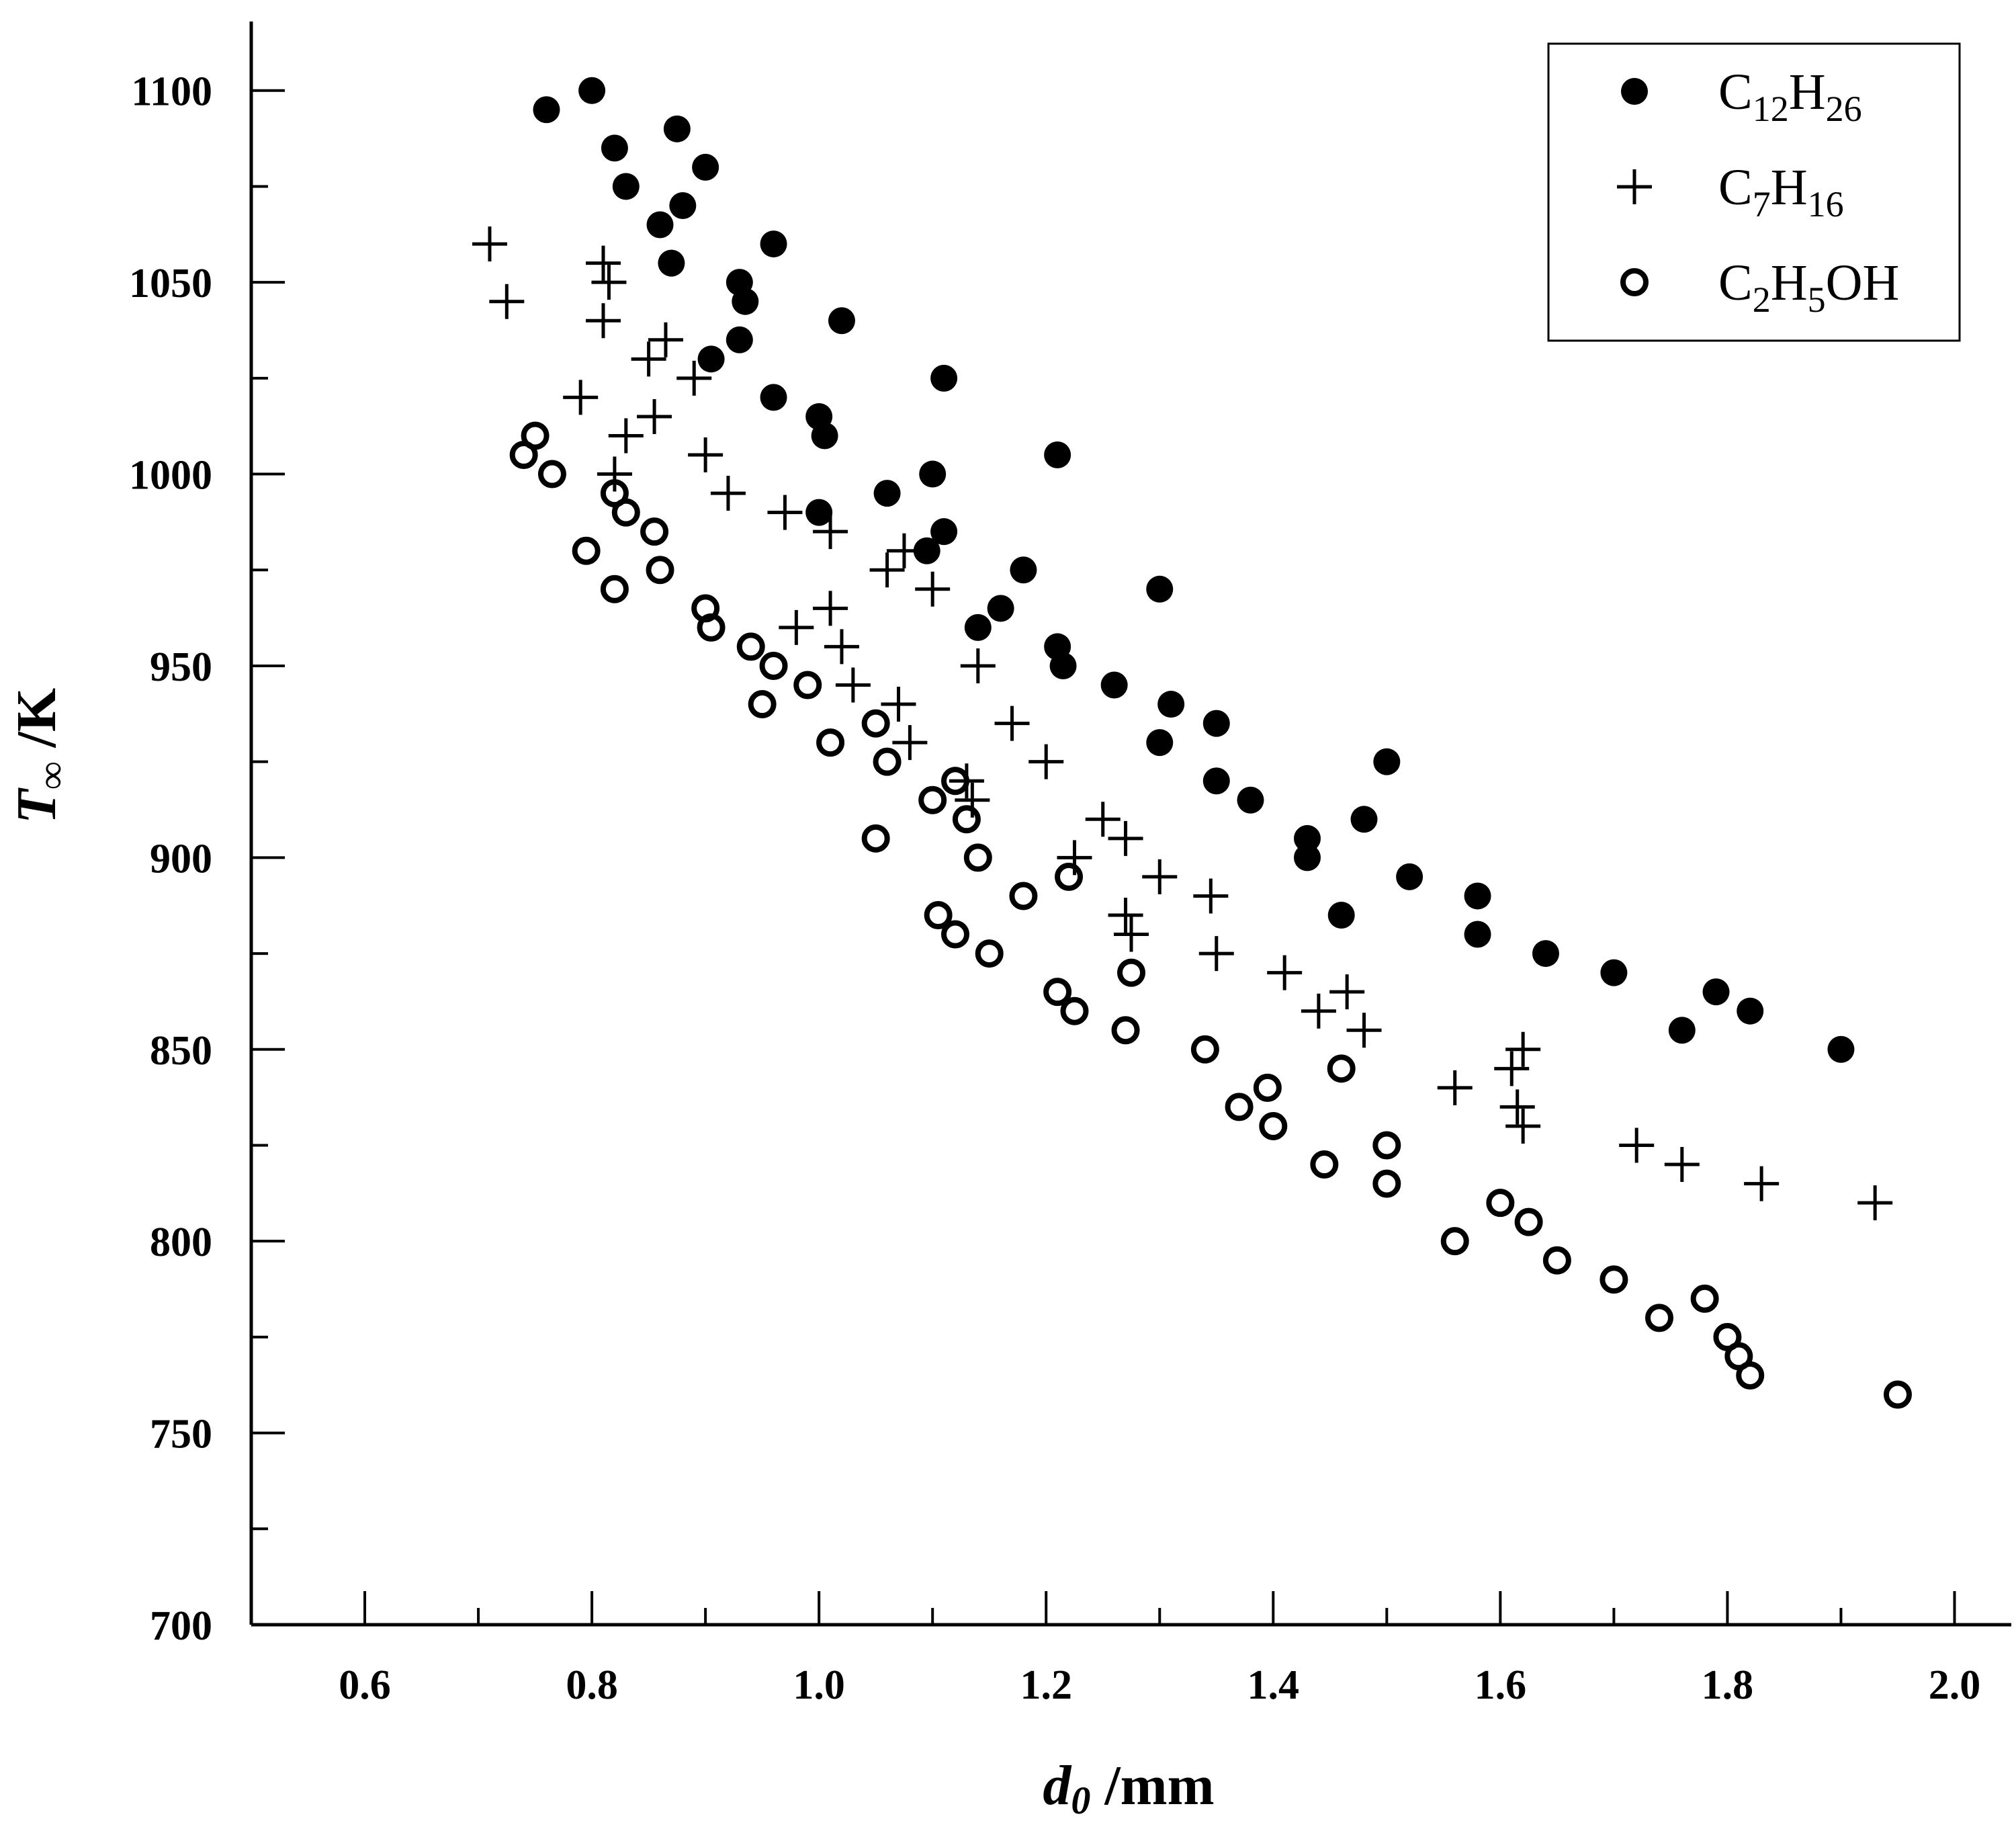  I want to click on x-axis-title: d0 /mm, so click(1128, 1788).